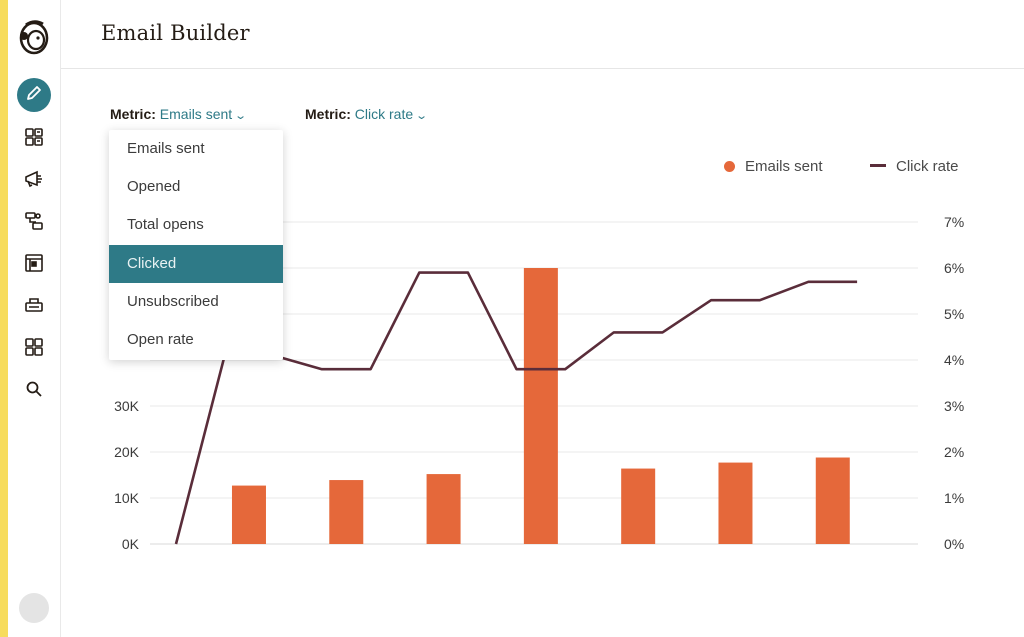 Image resolution: width=1024 pixels, height=637 pixels. I want to click on dropdown-option-opened: Opened, so click(154, 186).